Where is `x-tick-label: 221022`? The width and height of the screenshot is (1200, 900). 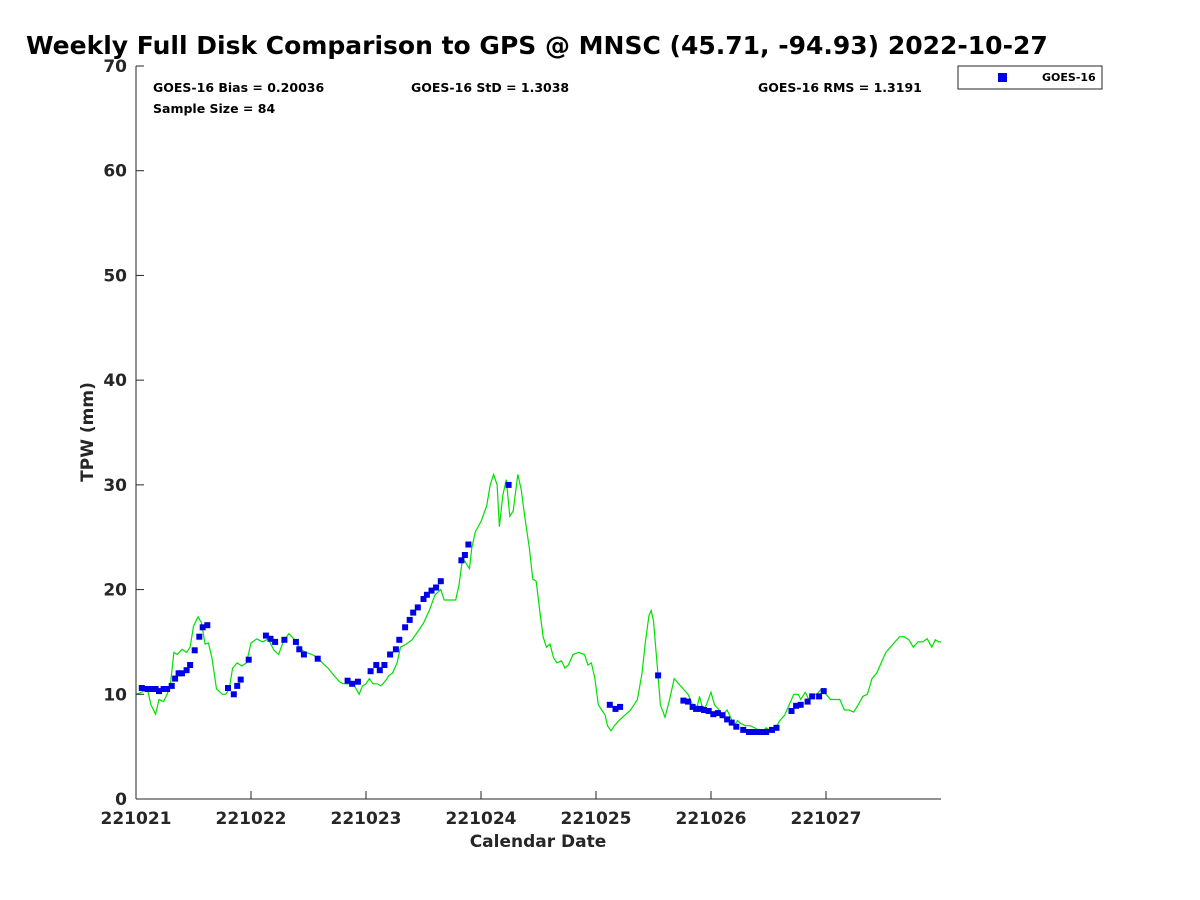
x-tick-label: 221022 is located at coordinates (251, 819).